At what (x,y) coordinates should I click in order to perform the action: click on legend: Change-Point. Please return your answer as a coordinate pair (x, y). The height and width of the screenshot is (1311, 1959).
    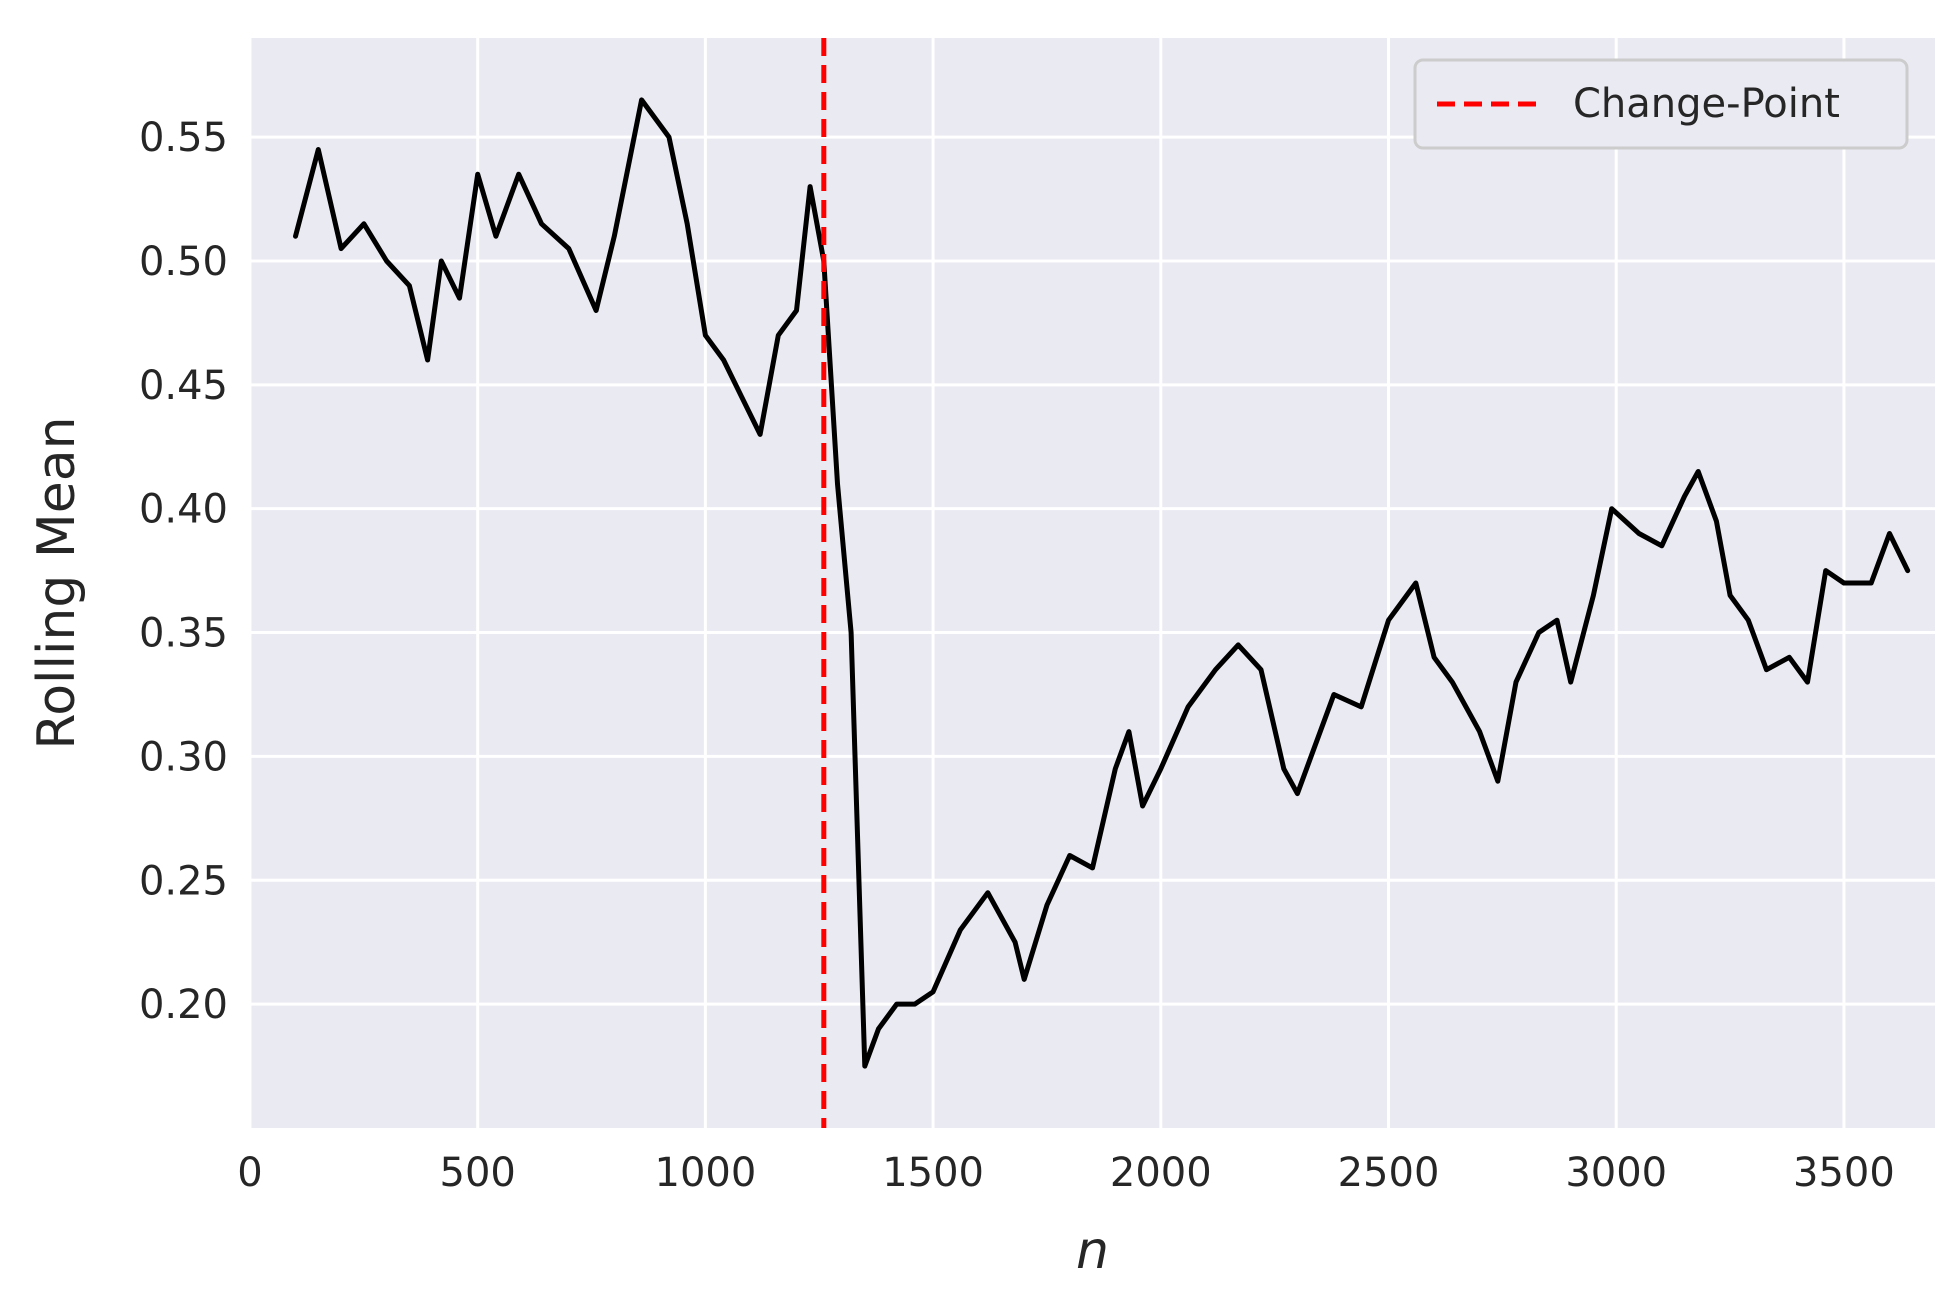
    Looking at the image, I should click on (1661, 104).